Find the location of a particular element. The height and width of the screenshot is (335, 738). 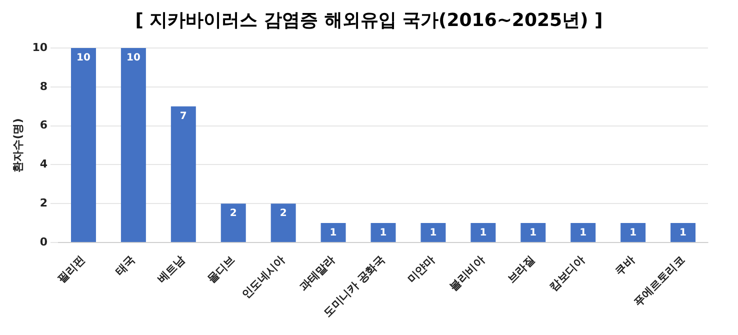

y-tick-label: 6 is located at coordinates (44, 125).